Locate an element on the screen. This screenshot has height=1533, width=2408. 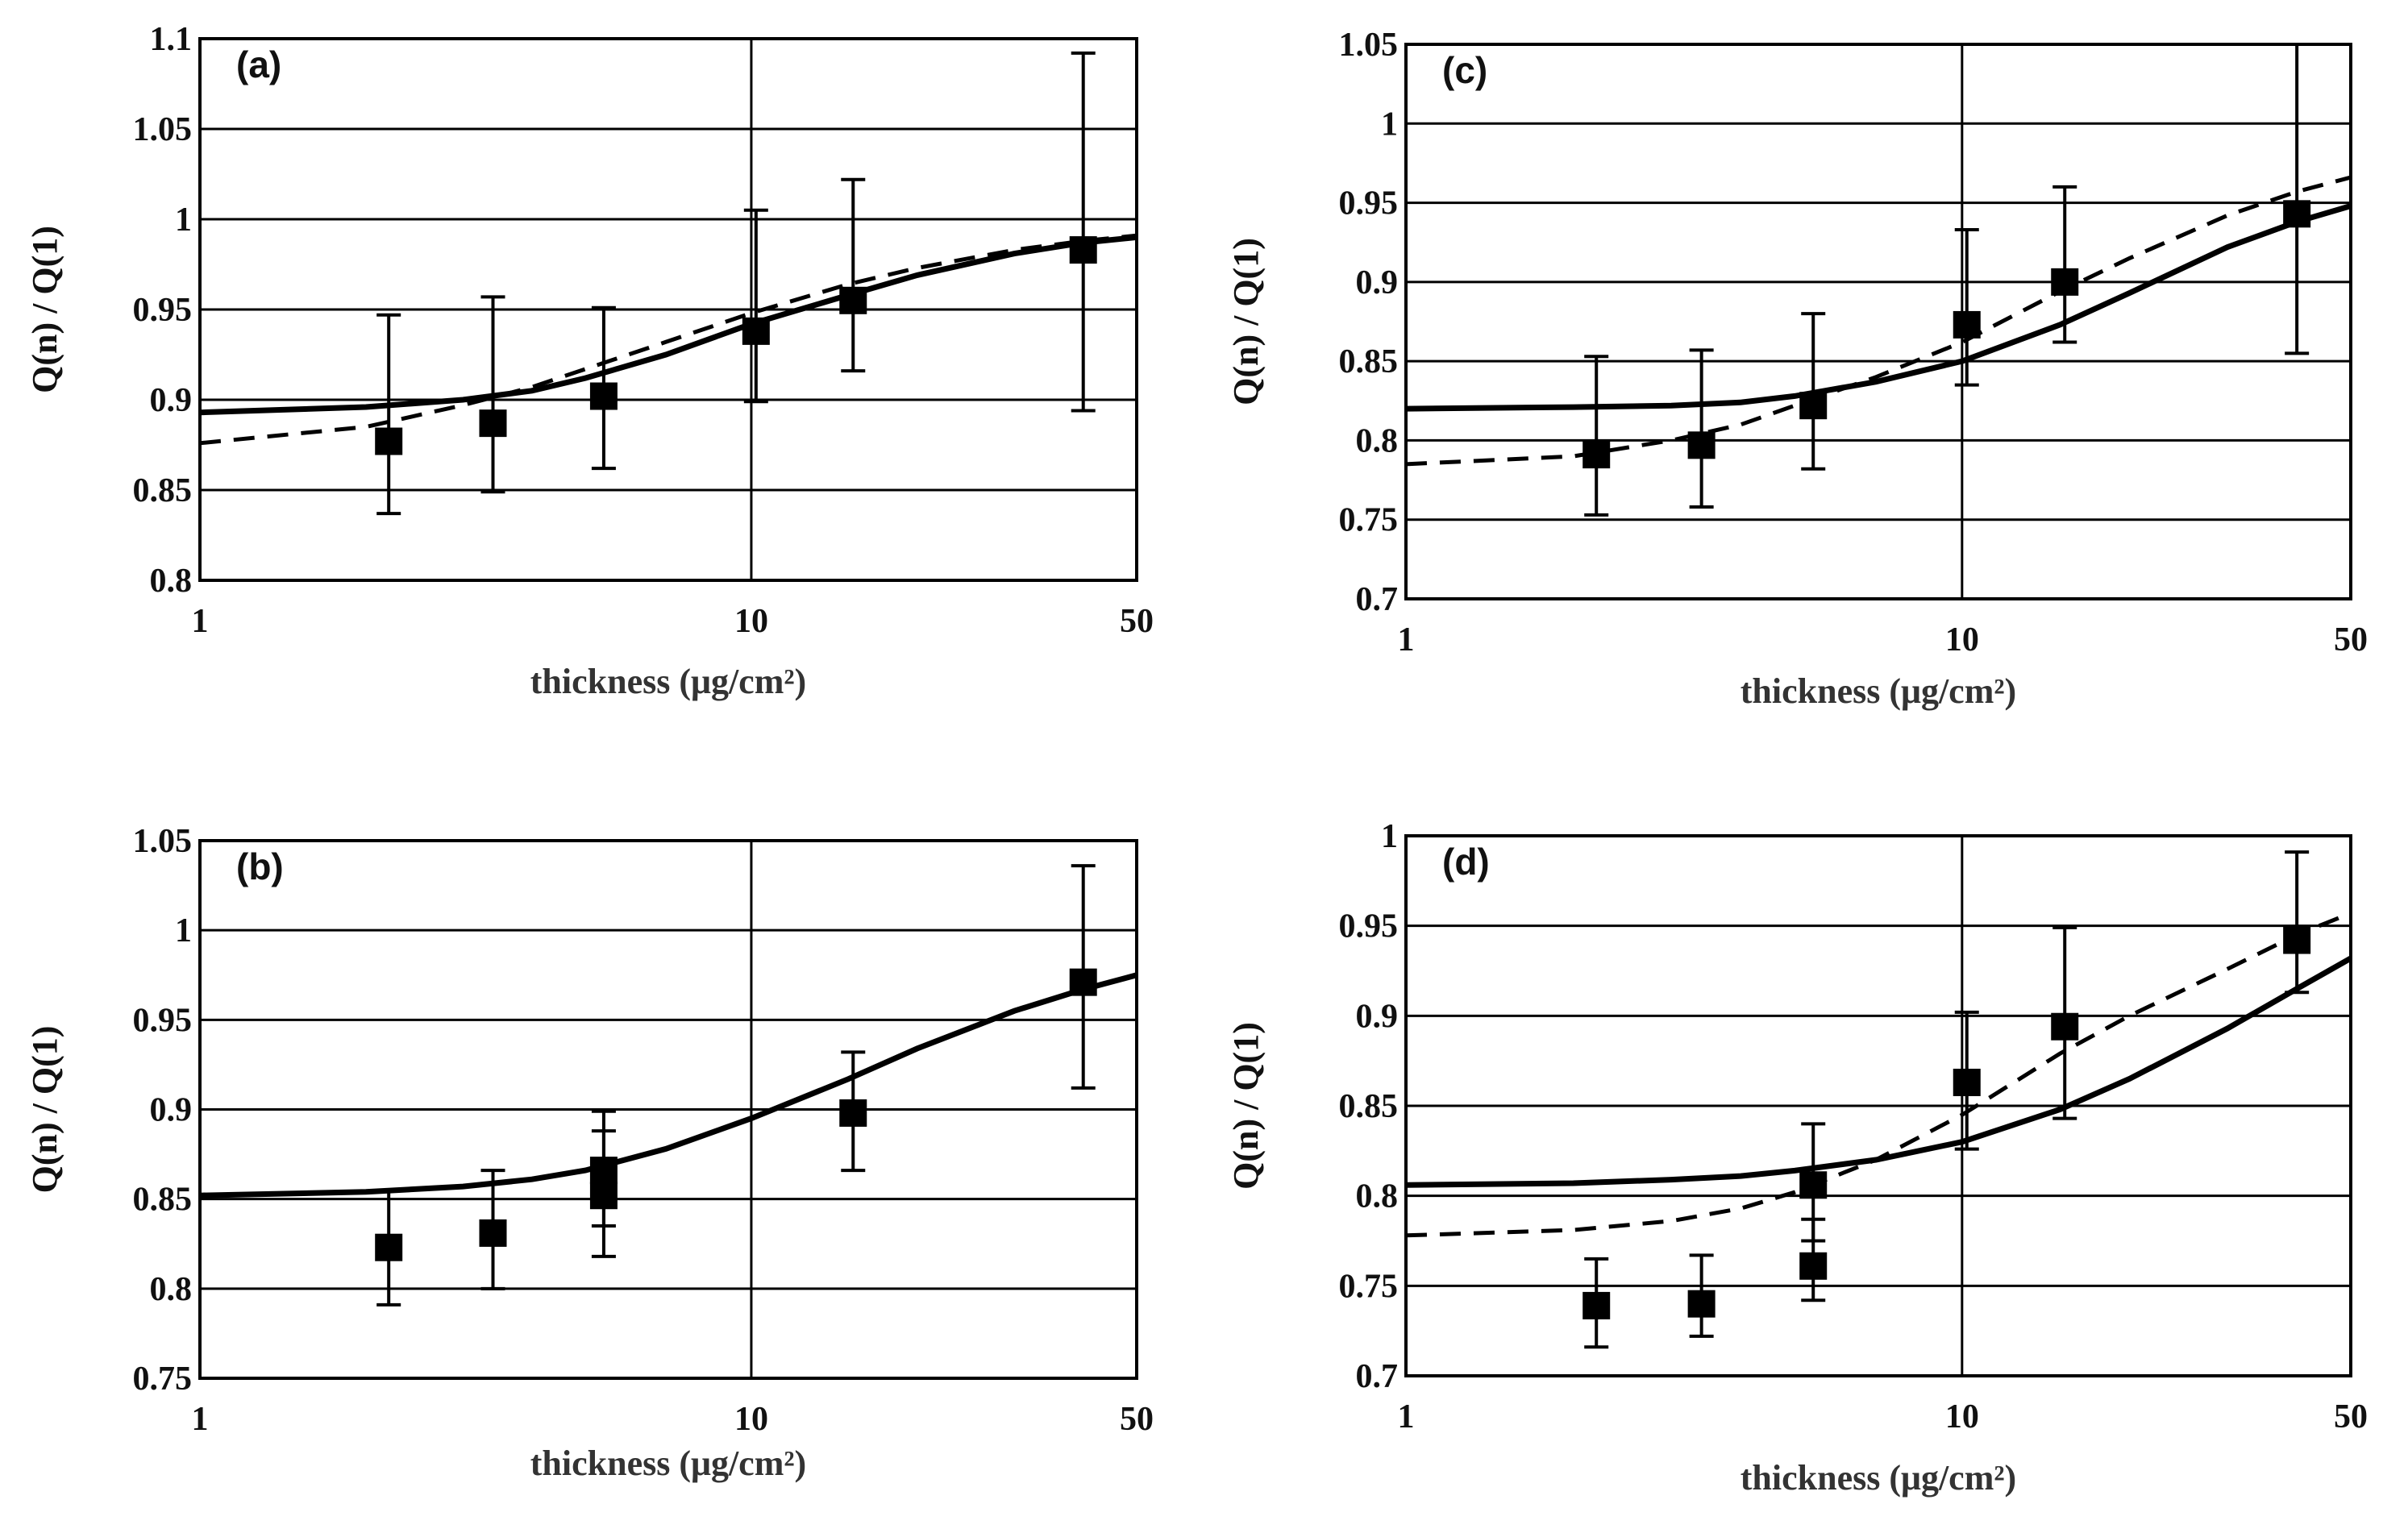
panel-label: (a) is located at coordinates (258, 64).